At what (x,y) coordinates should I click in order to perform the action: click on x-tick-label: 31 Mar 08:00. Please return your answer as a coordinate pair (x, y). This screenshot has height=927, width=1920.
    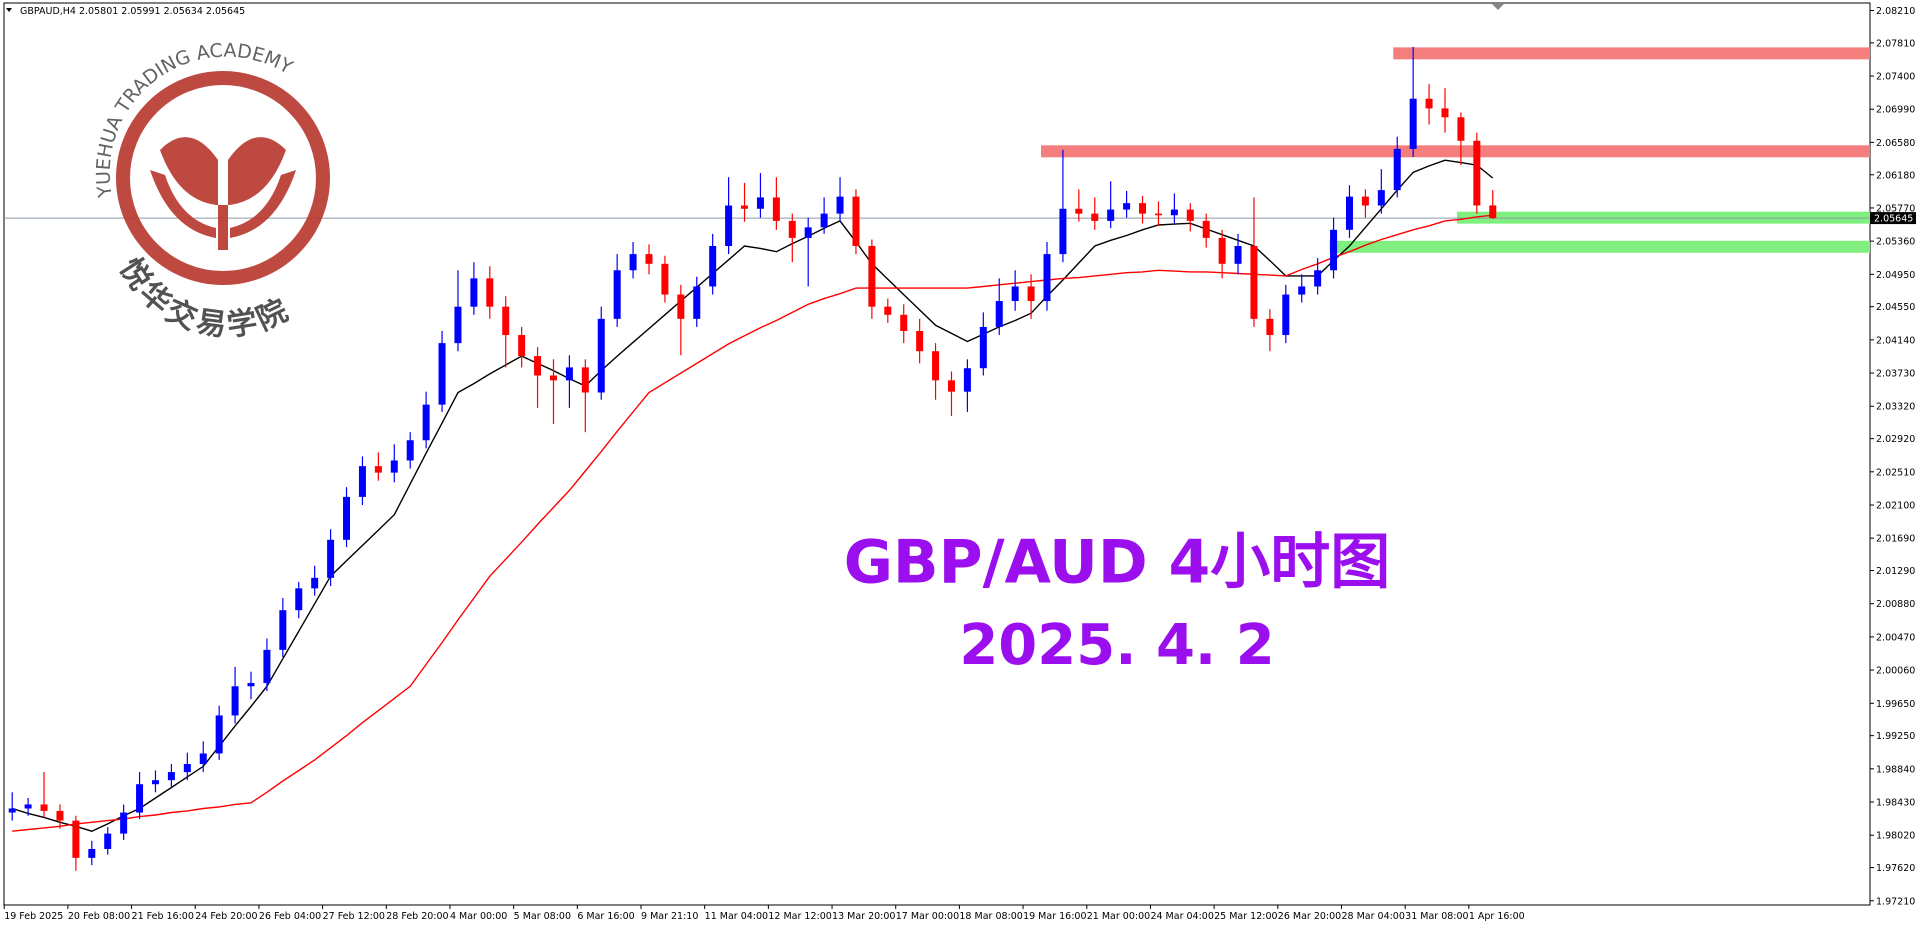
    Looking at the image, I should click on (1436, 916).